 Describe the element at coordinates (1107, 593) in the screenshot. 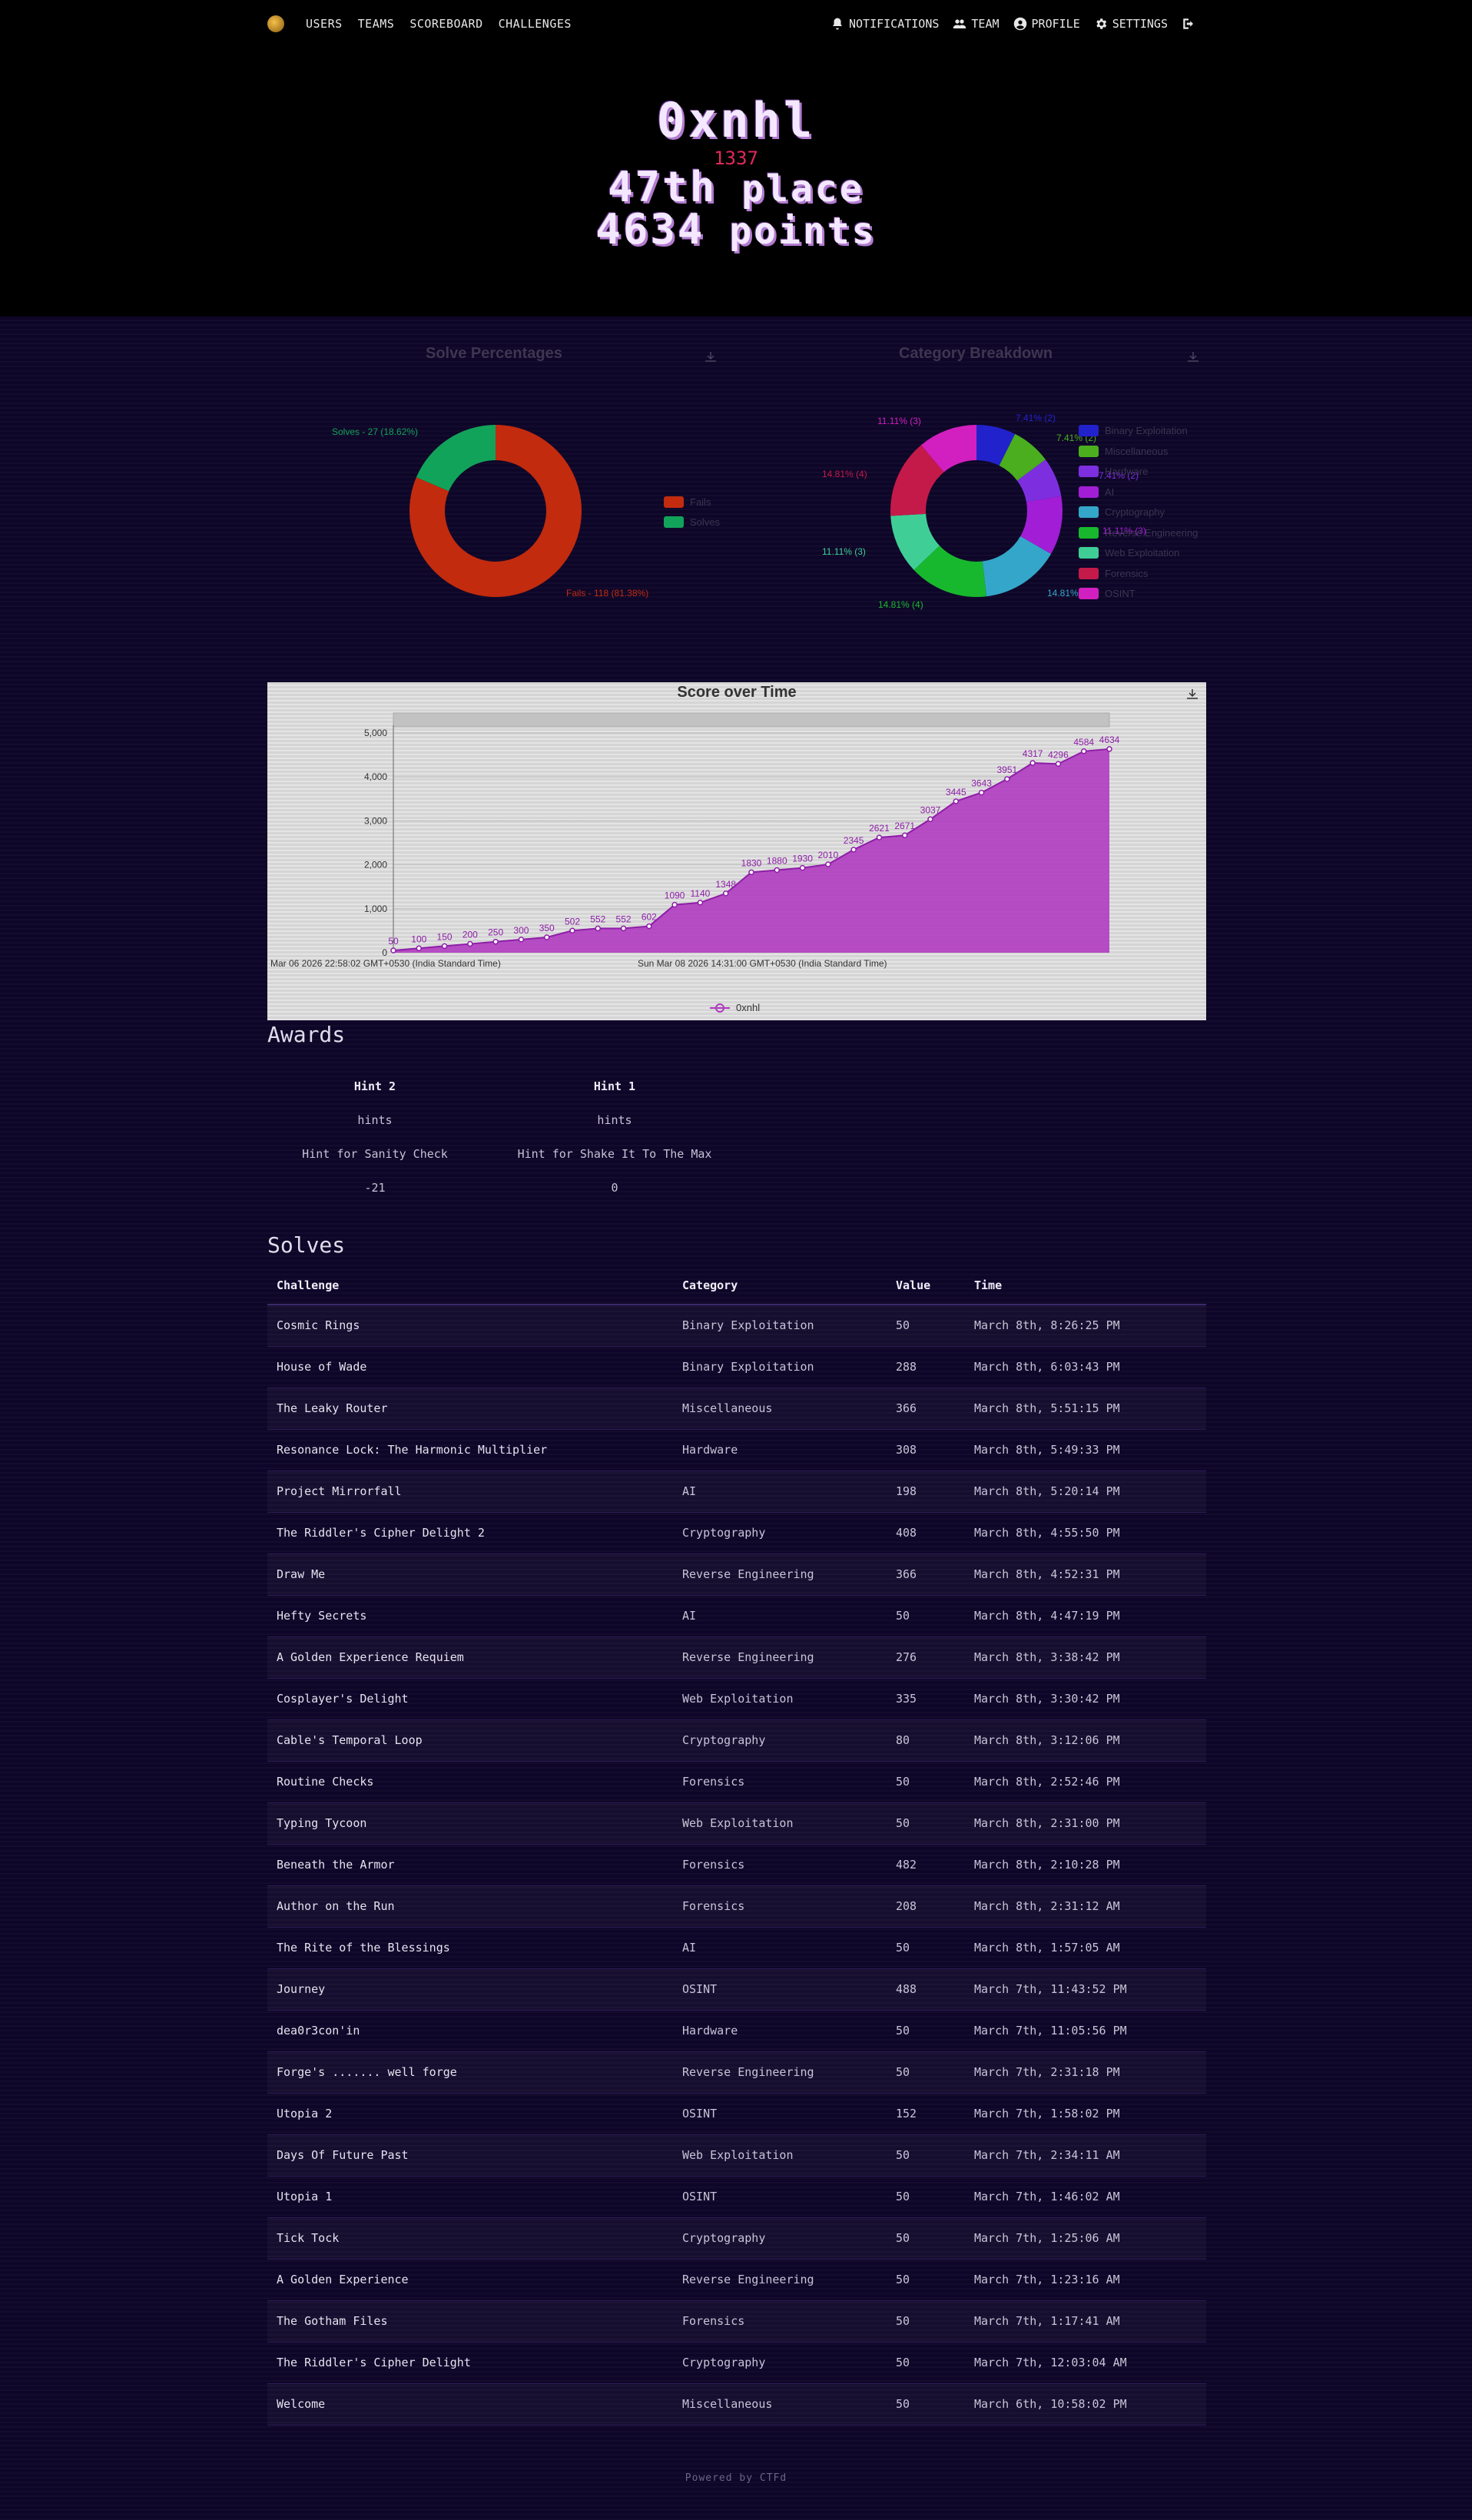

I see `legend-item: OSINT` at that location.